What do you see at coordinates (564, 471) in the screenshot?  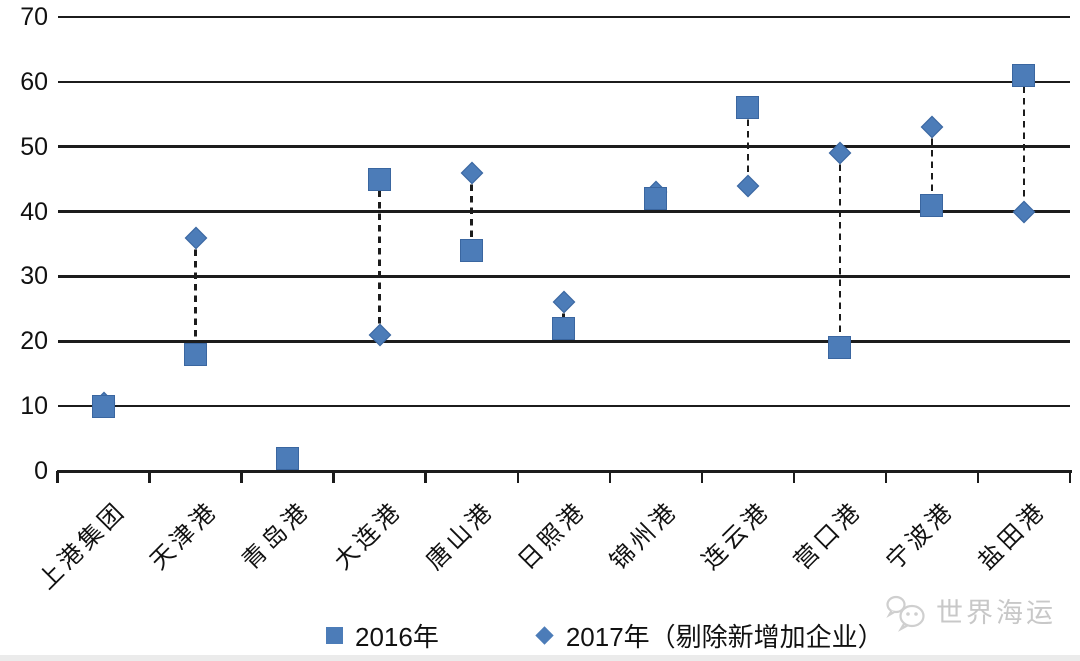 I see `x-axis-line` at bounding box center [564, 471].